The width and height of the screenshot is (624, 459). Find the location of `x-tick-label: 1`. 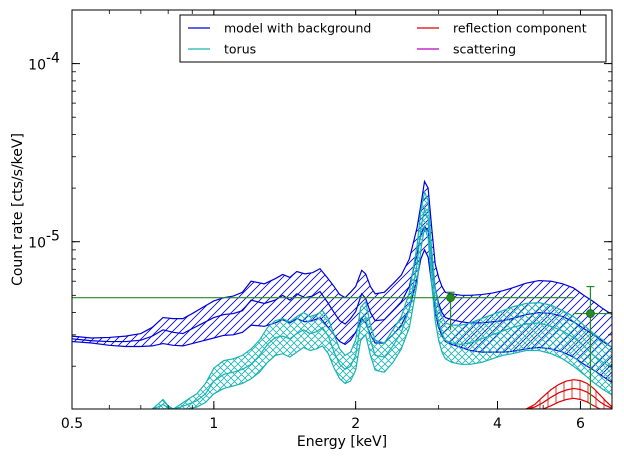

x-tick-label: 1 is located at coordinates (213, 424).